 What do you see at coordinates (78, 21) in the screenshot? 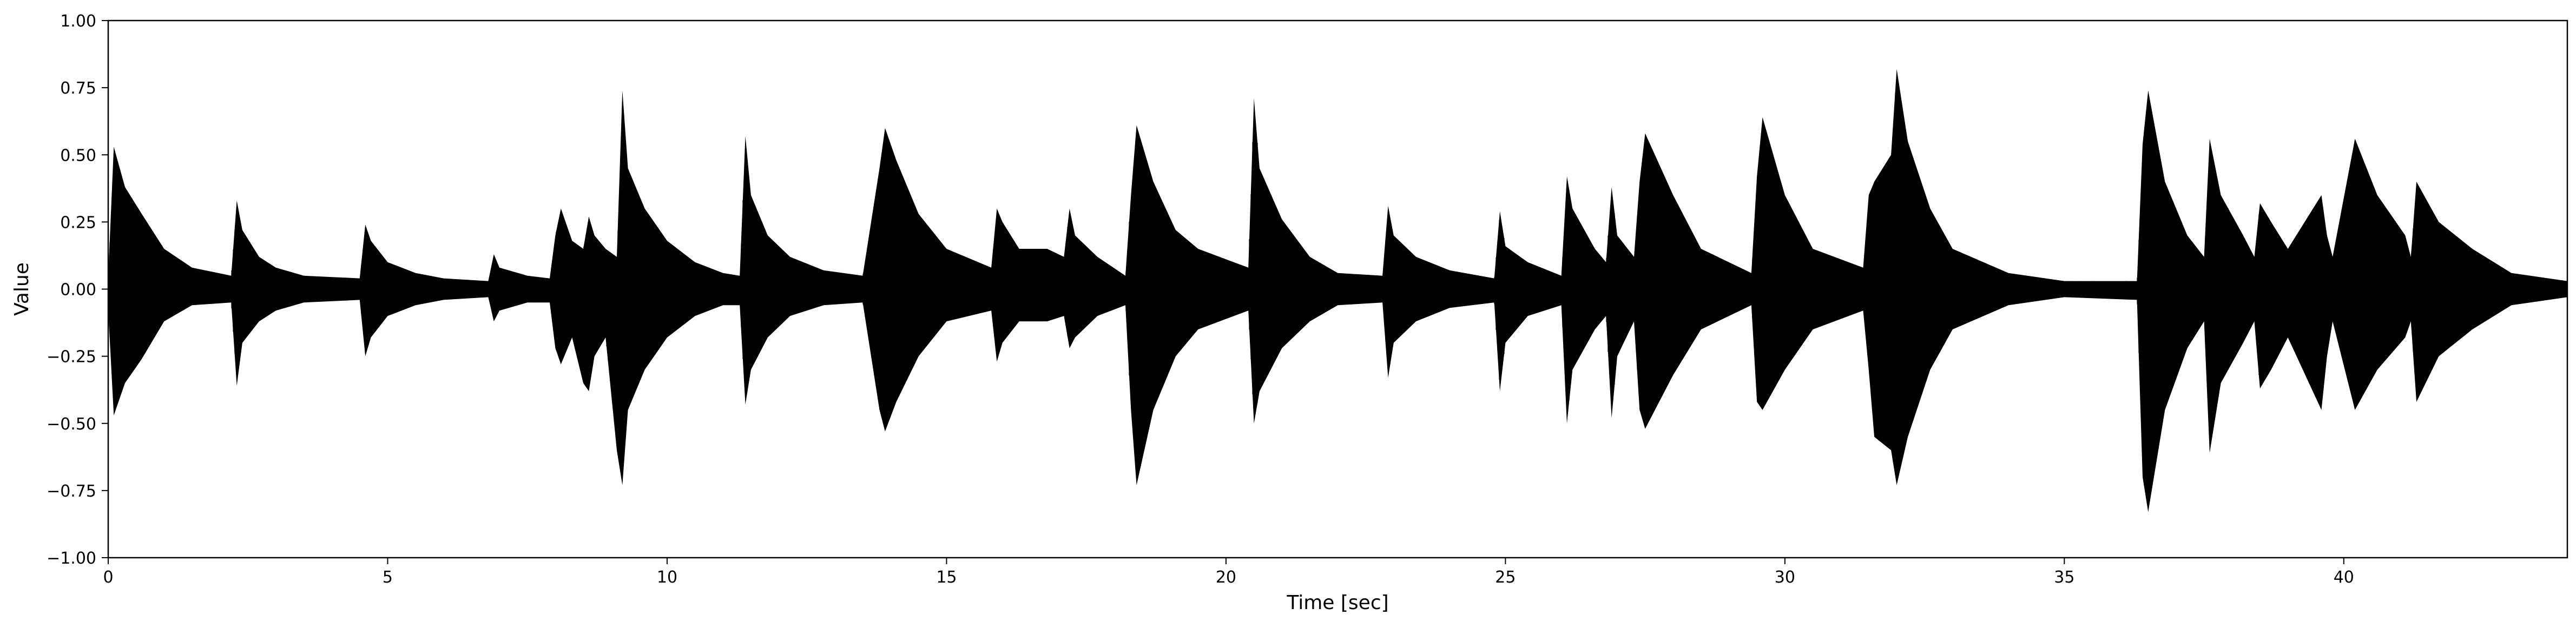
I see `y-tick-label: 1.00` at bounding box center [78, 21].